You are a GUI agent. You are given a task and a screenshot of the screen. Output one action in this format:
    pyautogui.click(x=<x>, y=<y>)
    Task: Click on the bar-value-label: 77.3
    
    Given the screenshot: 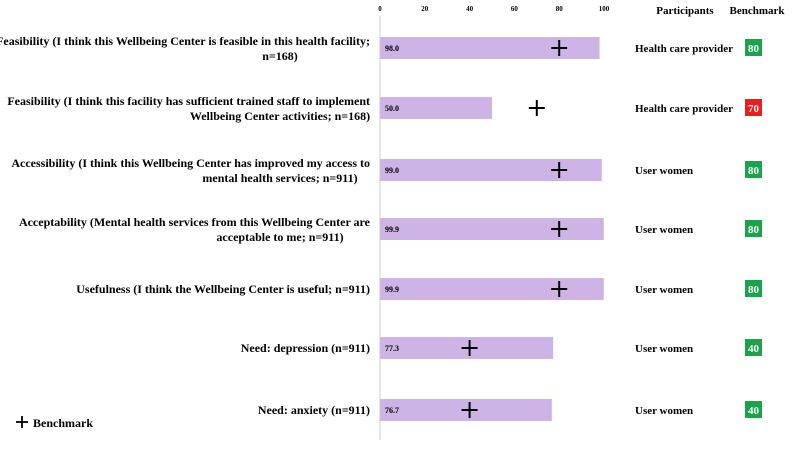 What is the action you would take?
    pyautogui.click(x=392, y=348)
    